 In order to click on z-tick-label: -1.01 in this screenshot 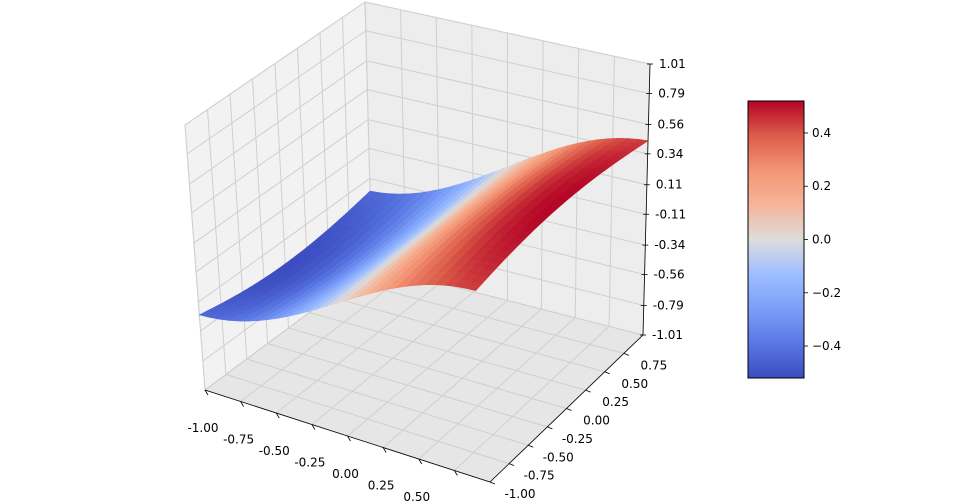, I will do `click(667, 335)`.